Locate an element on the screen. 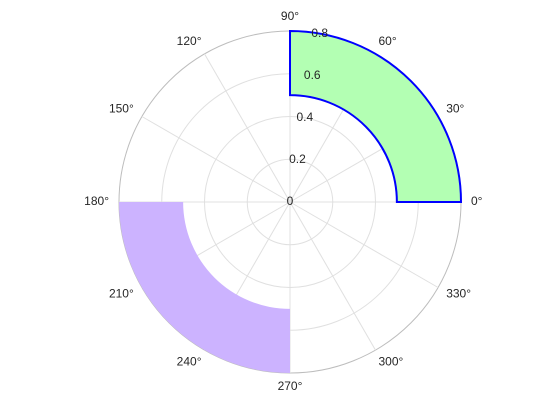  theta-tick-label: 240° is located at coordinates (189, 361).